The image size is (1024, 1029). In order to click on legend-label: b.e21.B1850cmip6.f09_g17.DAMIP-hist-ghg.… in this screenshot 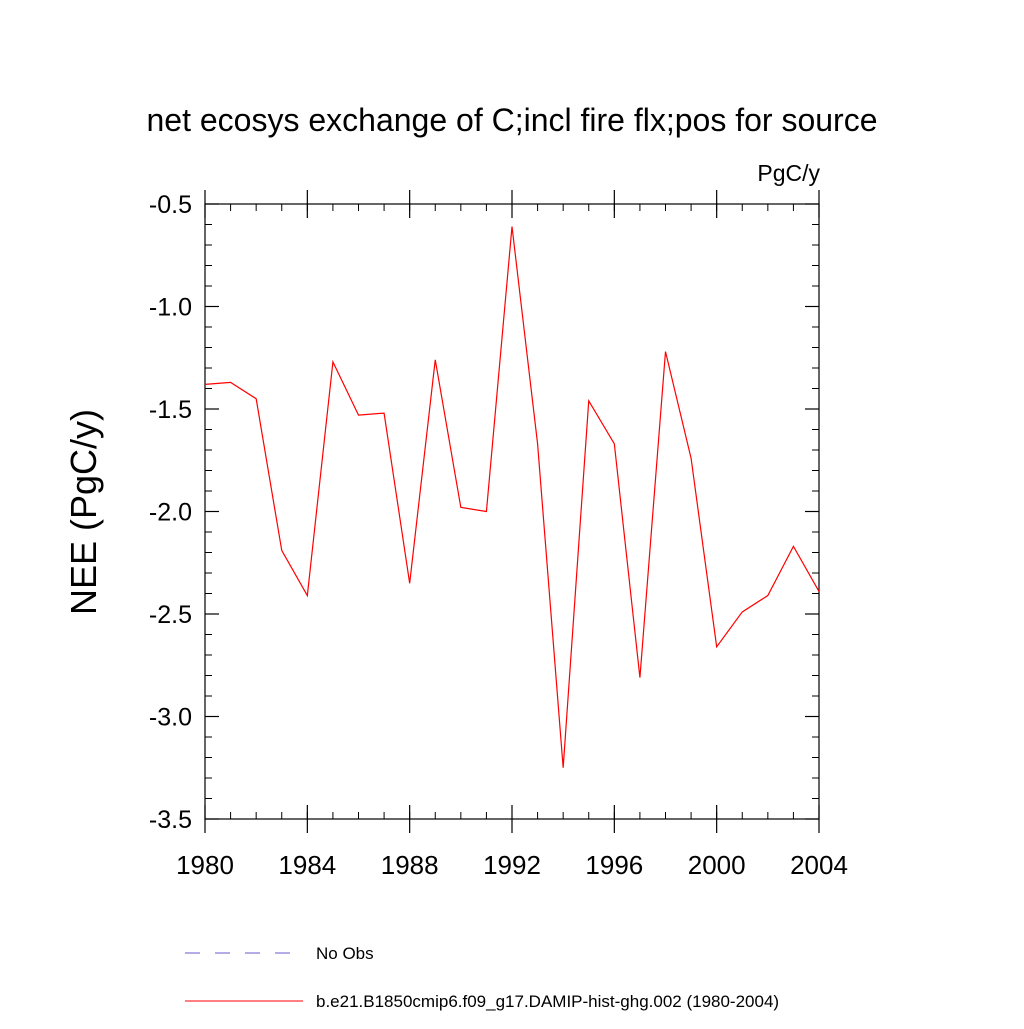, I will do `click(547, 1001)`.